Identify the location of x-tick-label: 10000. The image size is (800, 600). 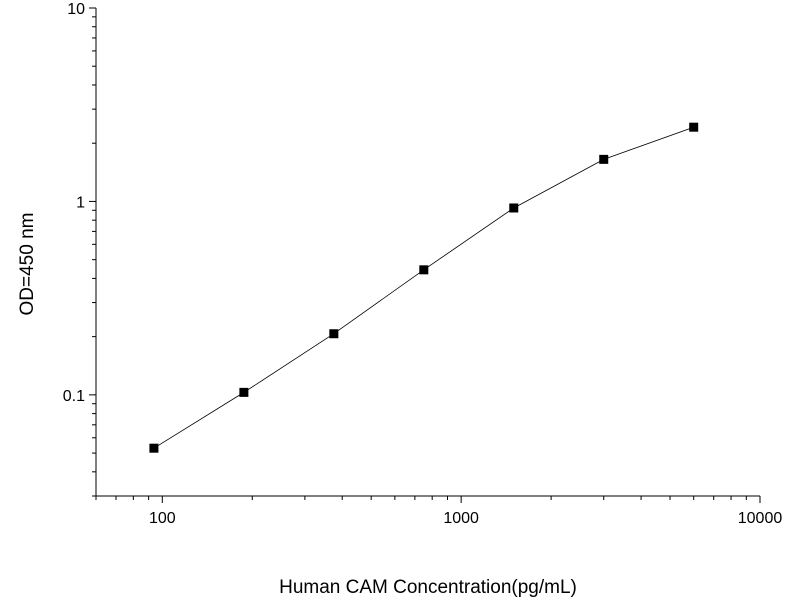
(760, 518).